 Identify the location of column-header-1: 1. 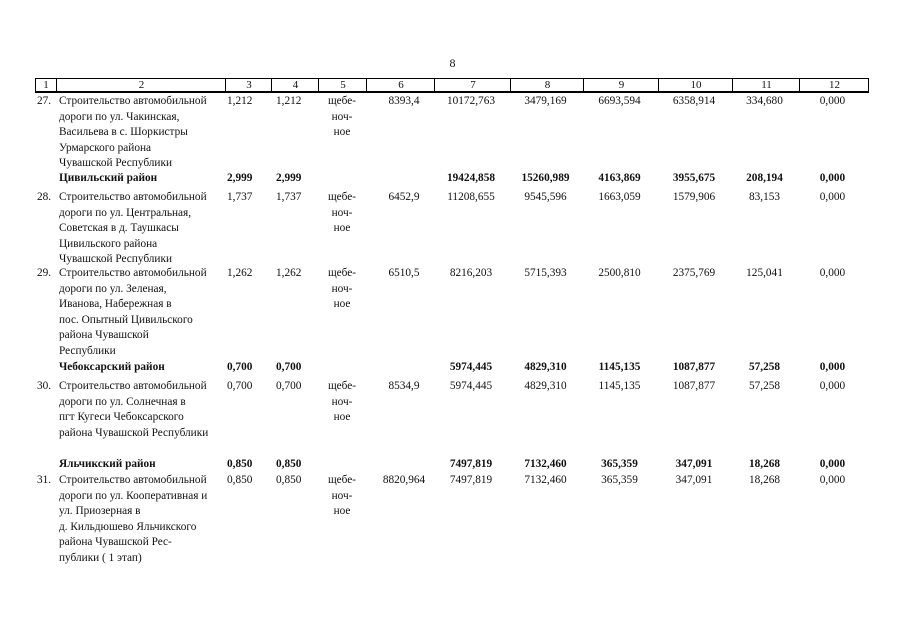
(46, 85).